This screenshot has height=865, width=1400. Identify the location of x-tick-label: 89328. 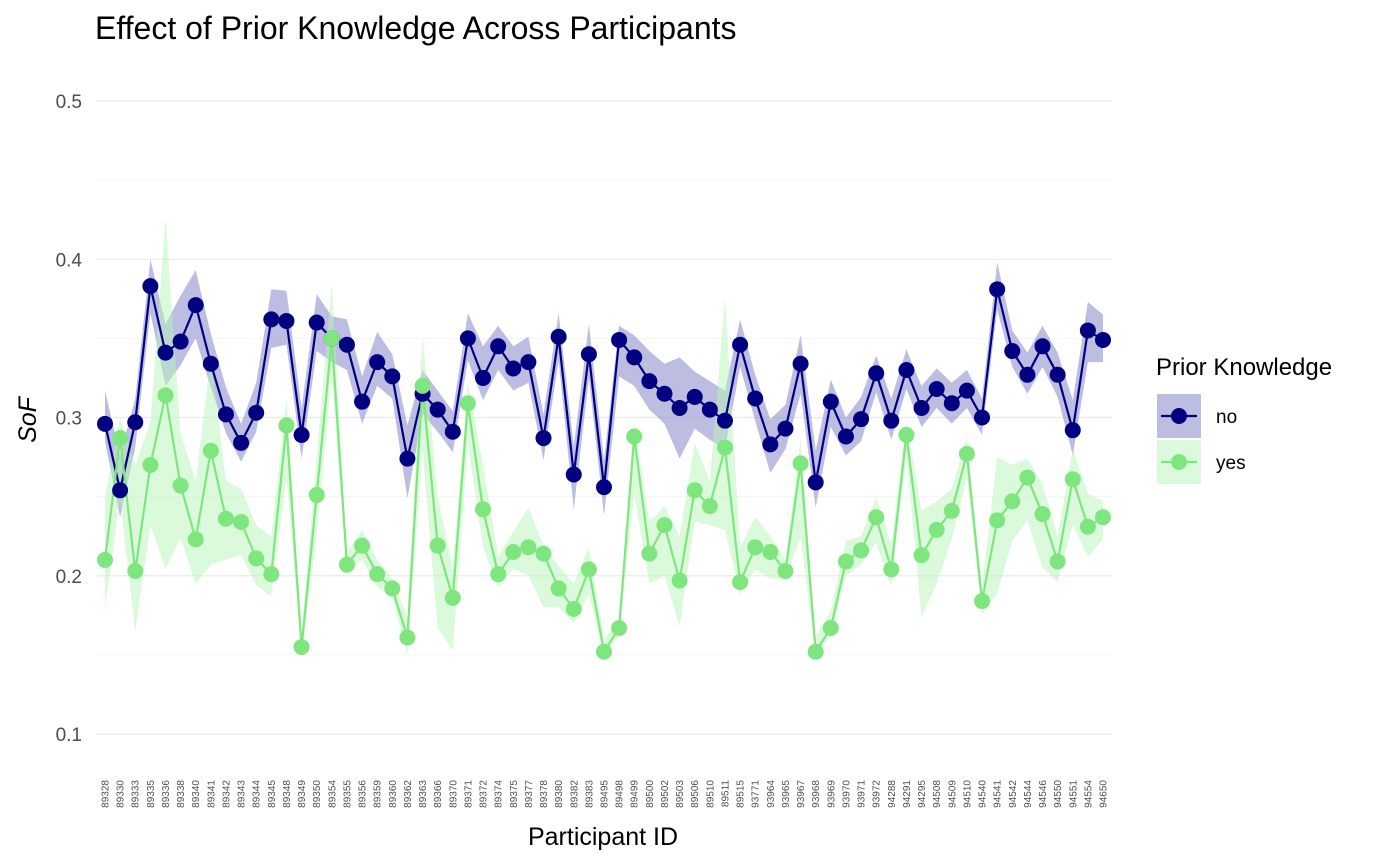
(106, 794).